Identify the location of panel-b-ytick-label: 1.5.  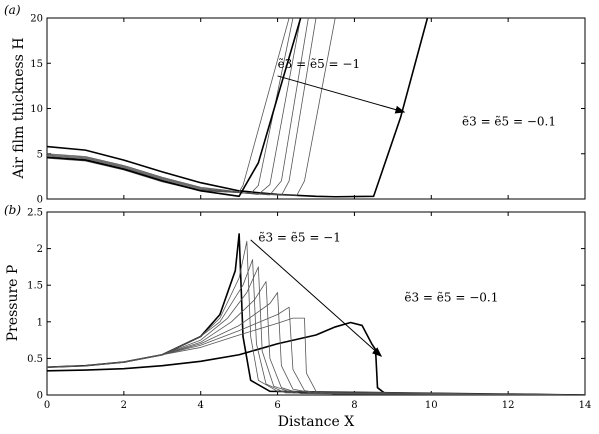
(35, 286).